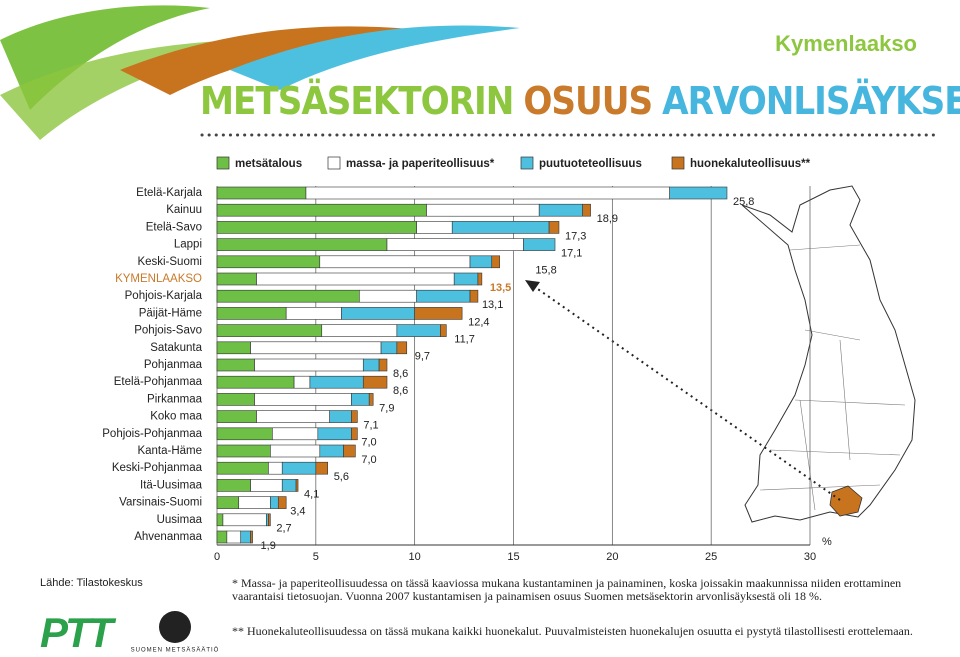  What do you see at coordinates (171, 485) in the screenshot?
I see `y-tick-label: Itä-Uusimaa` at bounding box center [171, 485].